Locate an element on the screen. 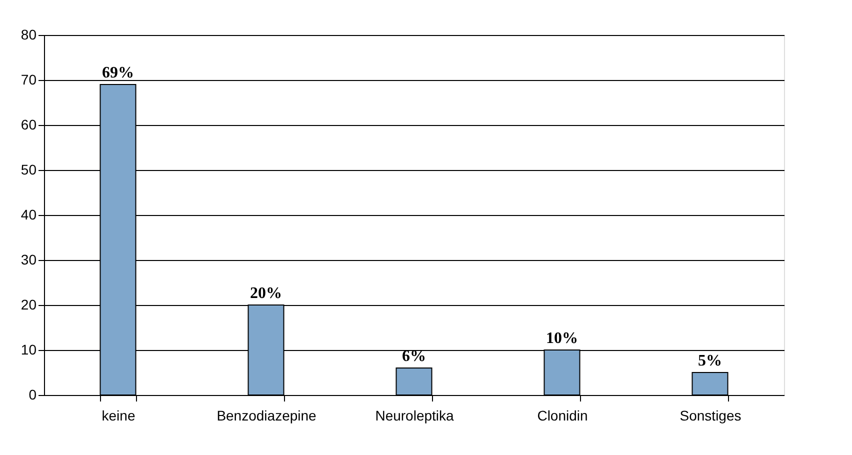  x-tick-label: Clonidin is located at coordinates (562, 416).